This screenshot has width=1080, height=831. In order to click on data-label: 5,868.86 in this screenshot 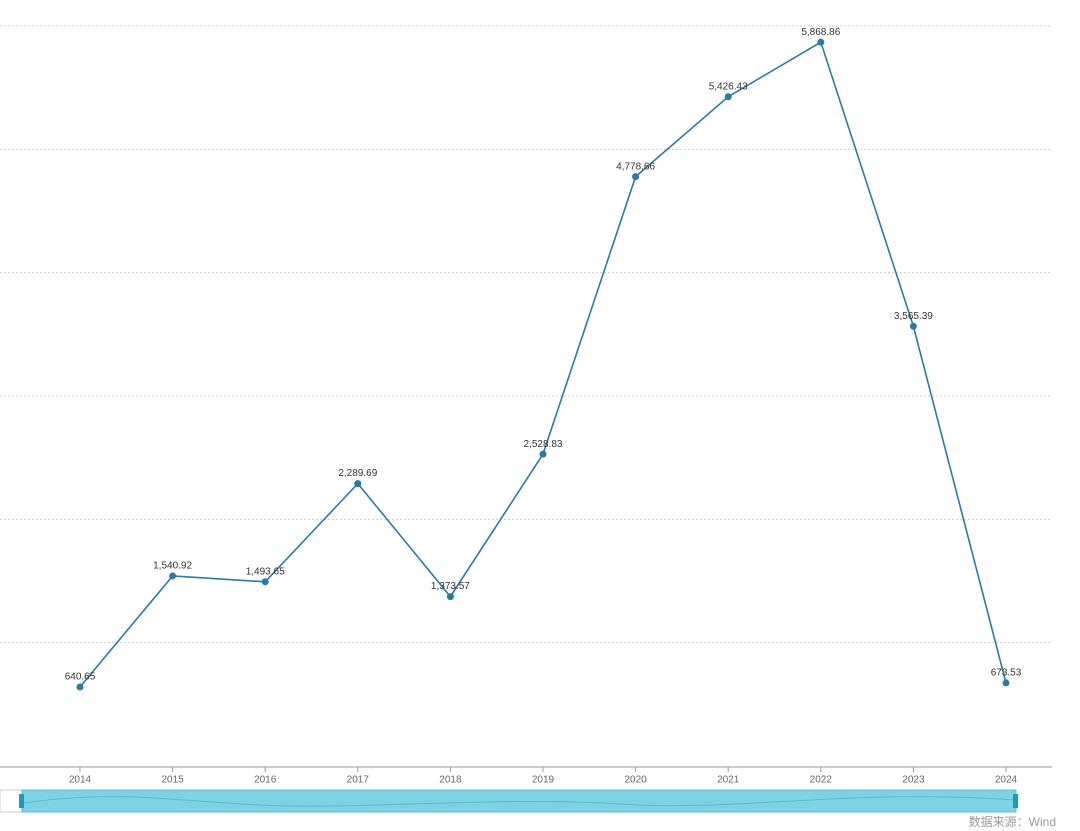, I will do `click(820, 32)`.